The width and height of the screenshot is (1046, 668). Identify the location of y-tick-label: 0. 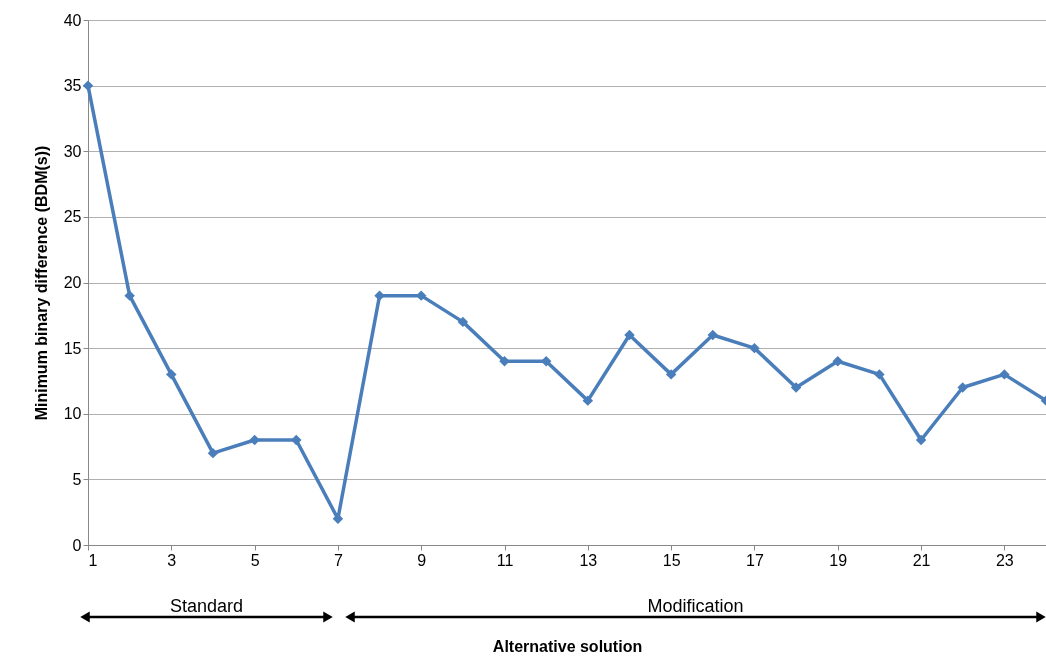
(77, 545).